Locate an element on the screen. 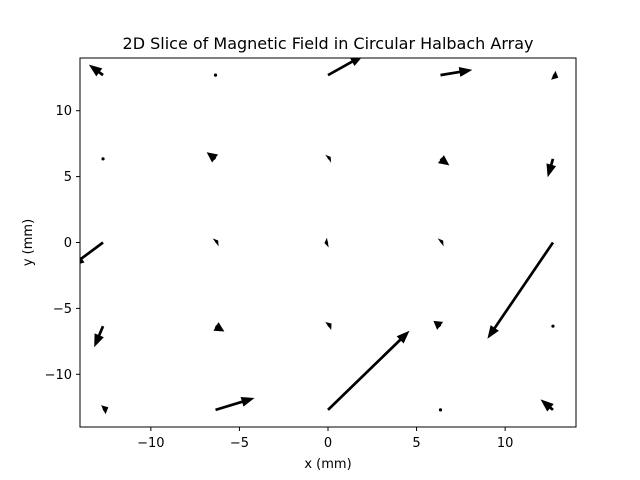 This screenshot has height=480, width=640. y-tick-label: −5 is located at coordinates (62, 309).